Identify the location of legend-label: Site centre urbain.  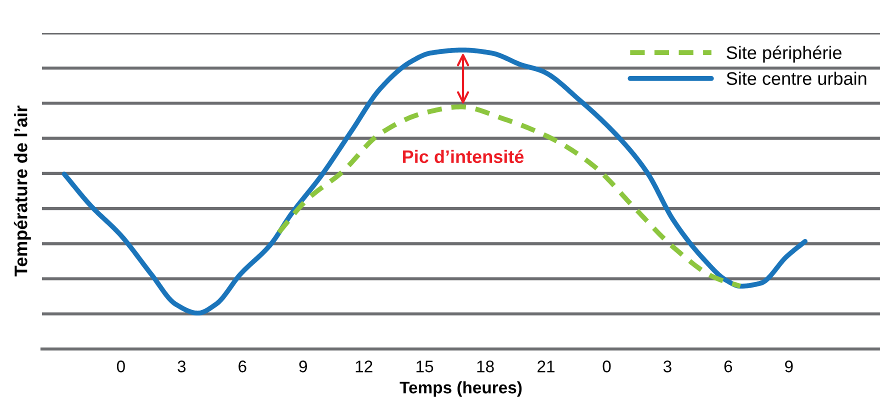
(796, 78).